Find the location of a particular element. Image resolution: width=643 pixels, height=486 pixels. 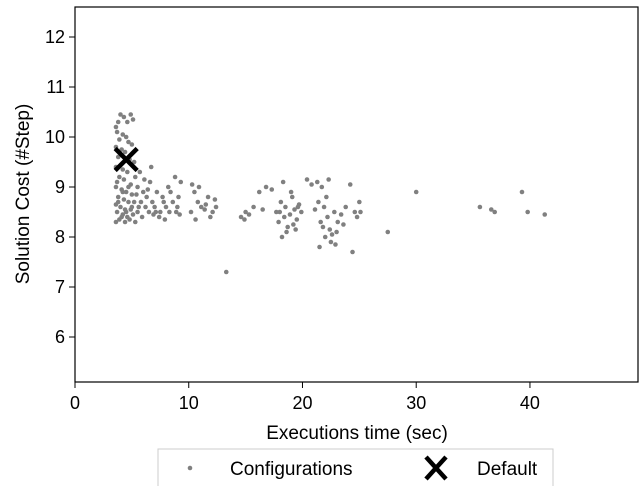

y-tick-label: 7 is located at coordinates (60, 287).